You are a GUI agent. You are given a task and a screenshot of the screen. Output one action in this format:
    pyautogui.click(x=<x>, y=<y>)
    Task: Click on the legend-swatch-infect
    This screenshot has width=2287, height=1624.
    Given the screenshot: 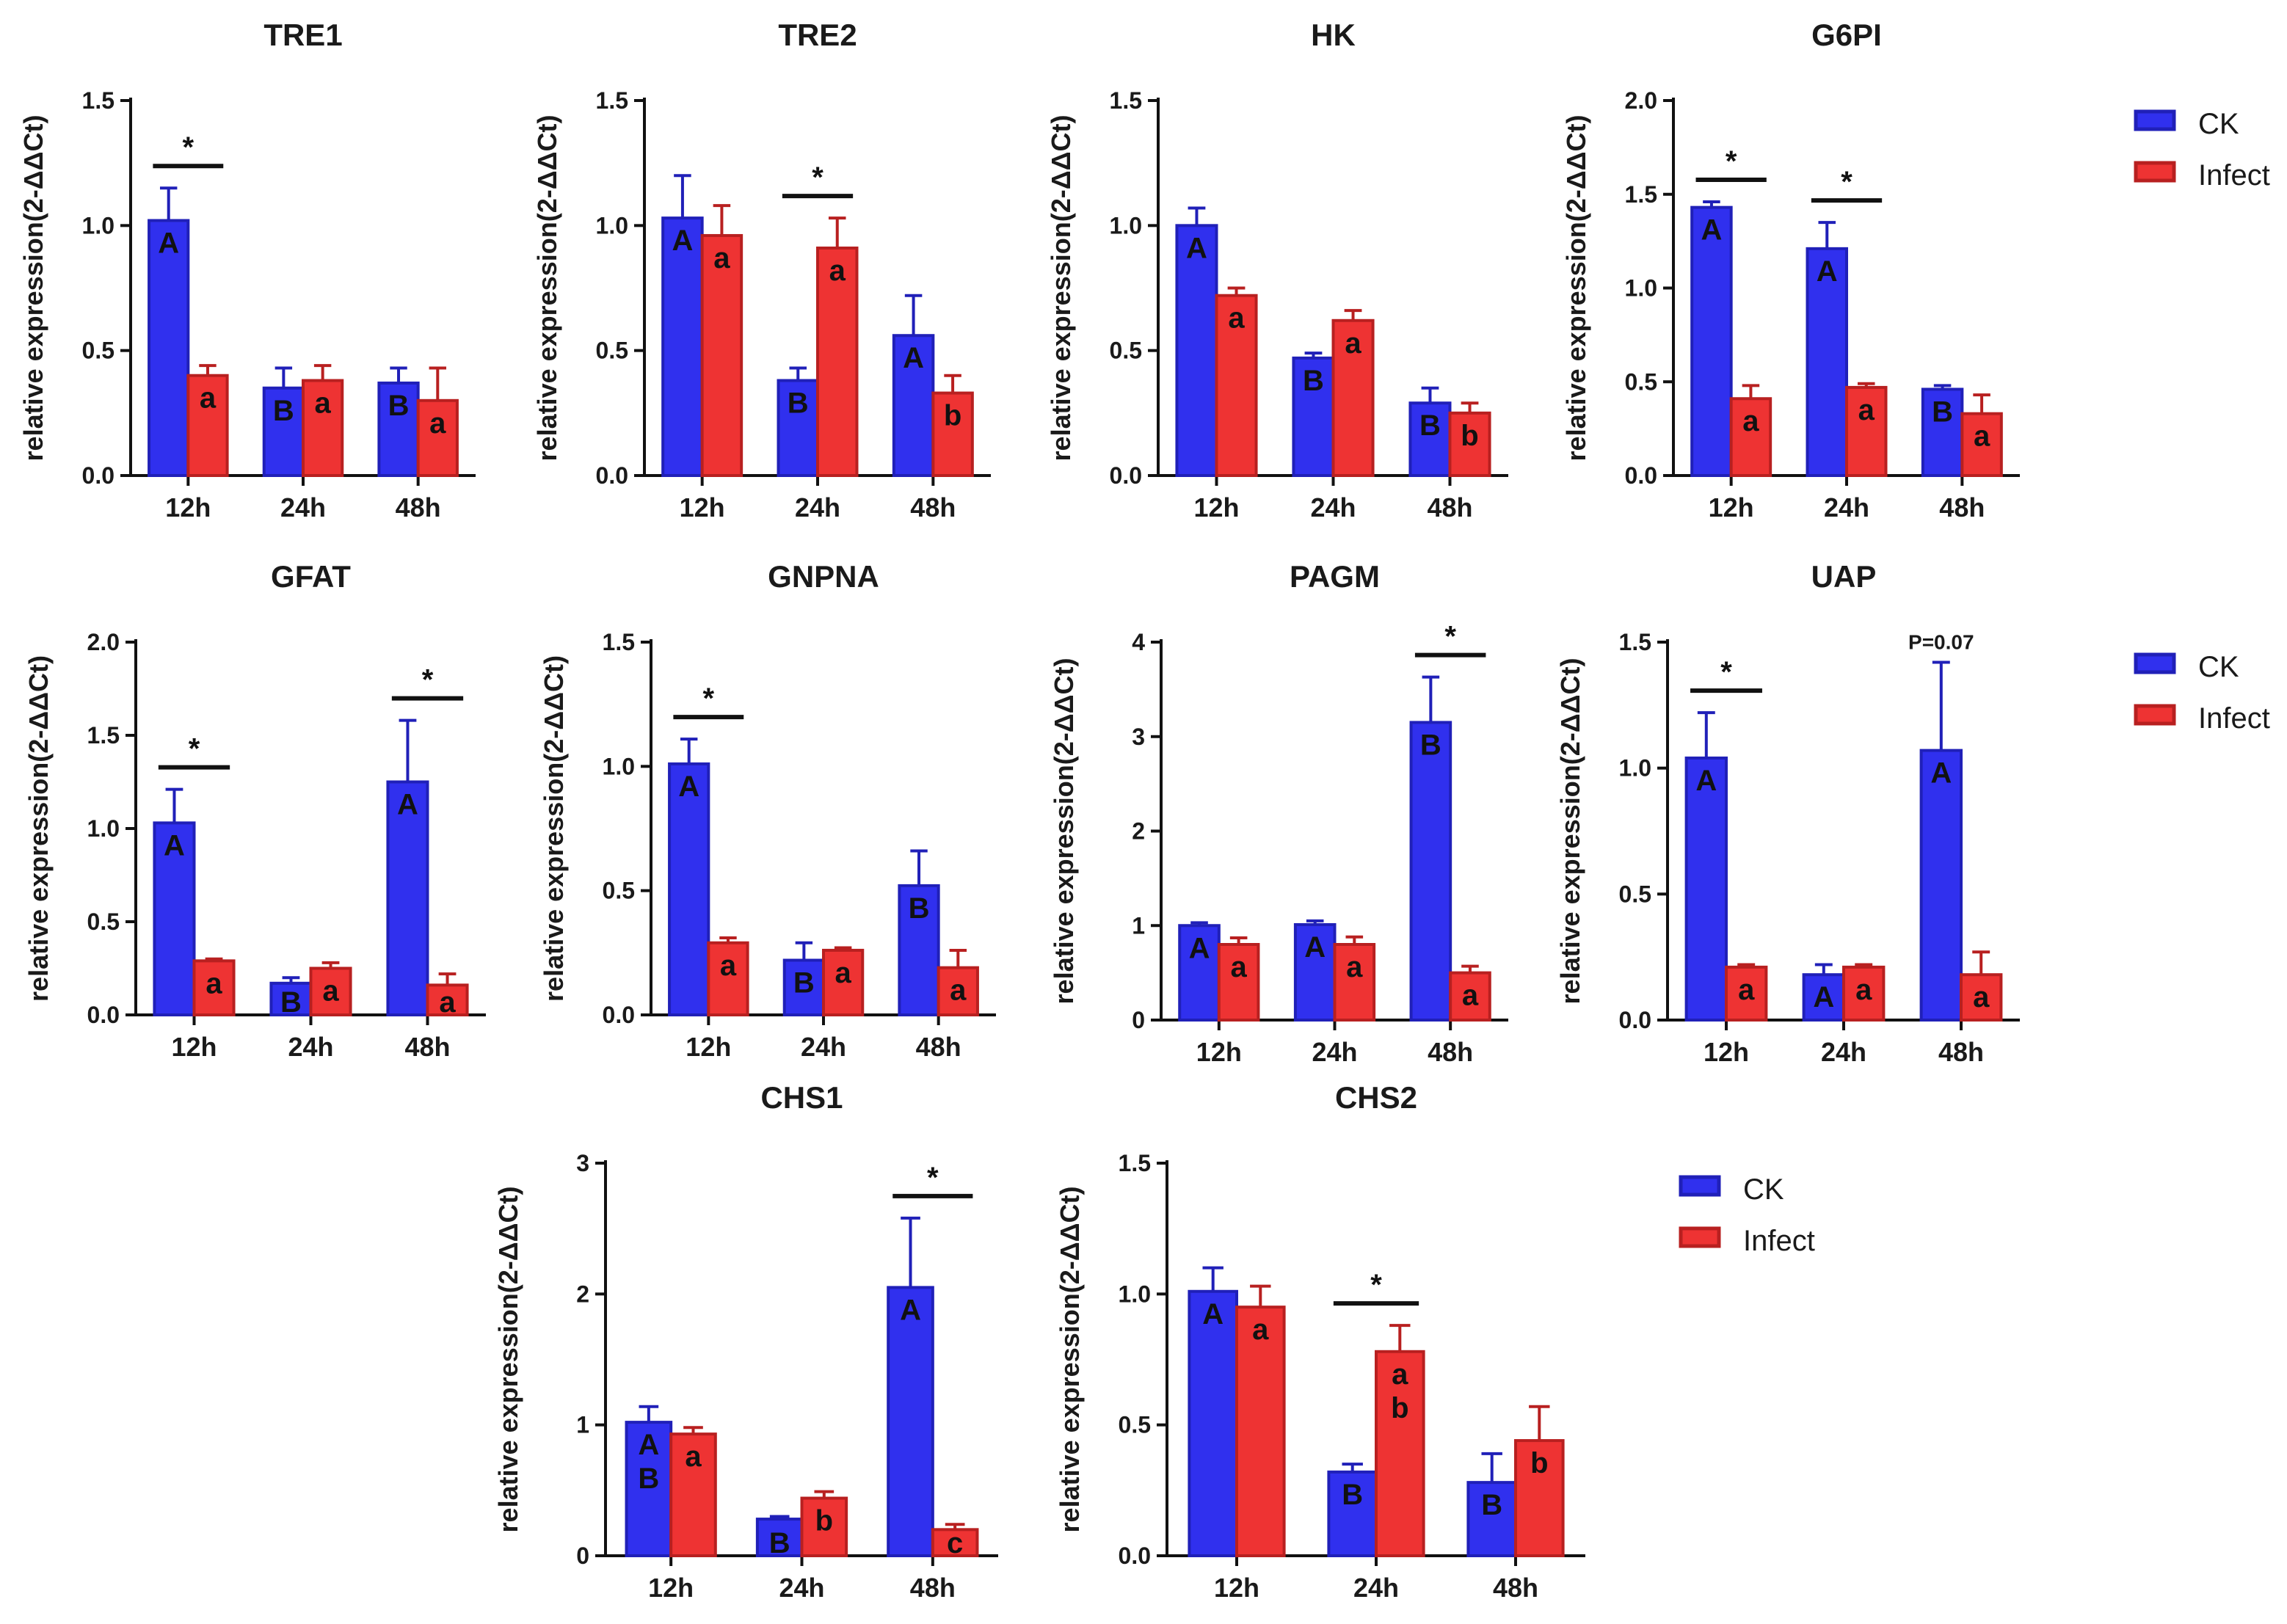 What is the action you would take?
    pyautogui.click(x=1700, y=1237)
    